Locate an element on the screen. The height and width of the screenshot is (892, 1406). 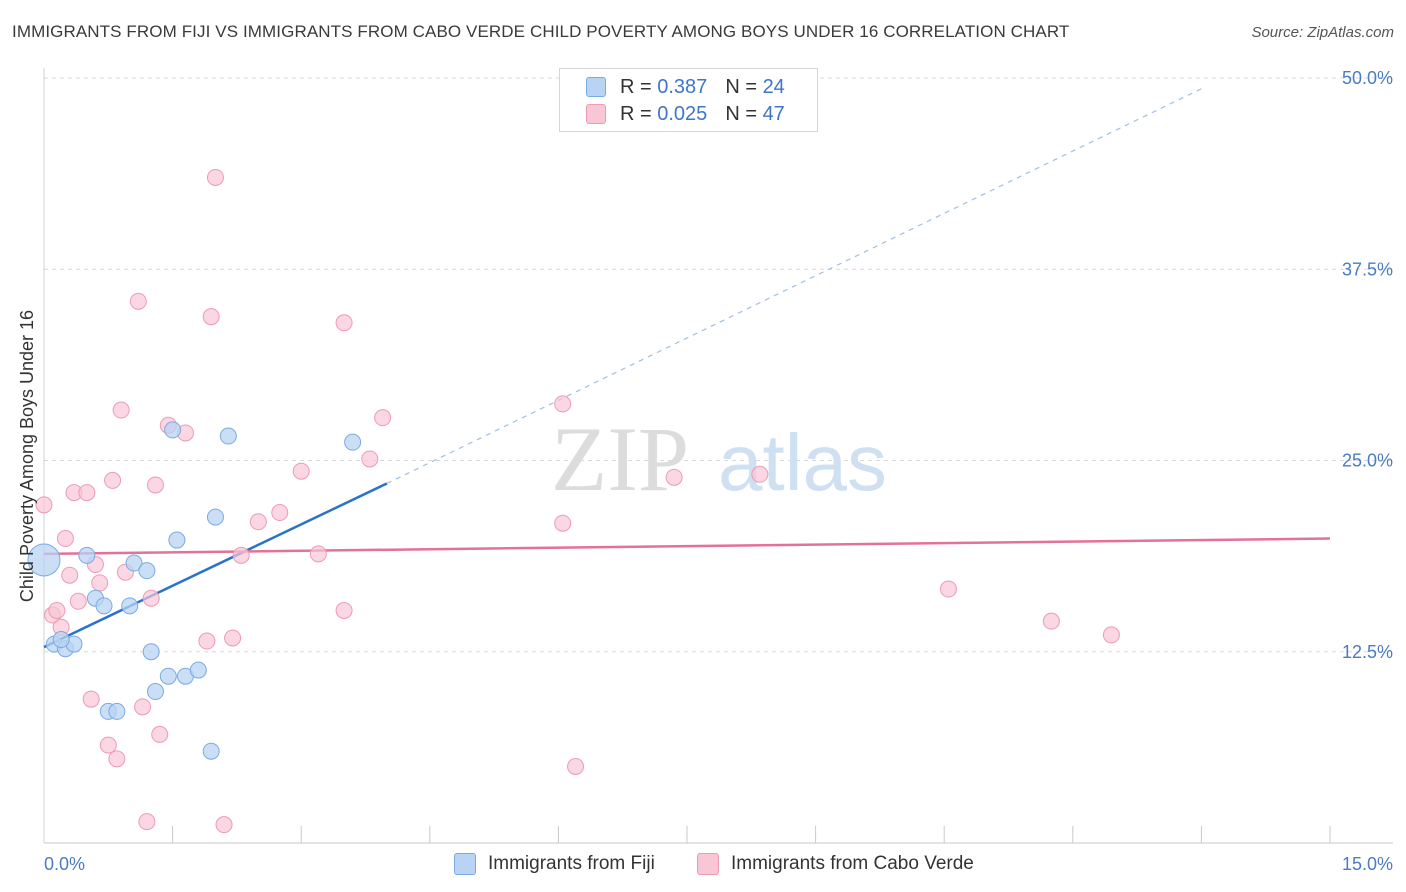
y-tick-labels: 12.5% 25.0% 37.5% 50.0% is located at coordinates (1367, 365).